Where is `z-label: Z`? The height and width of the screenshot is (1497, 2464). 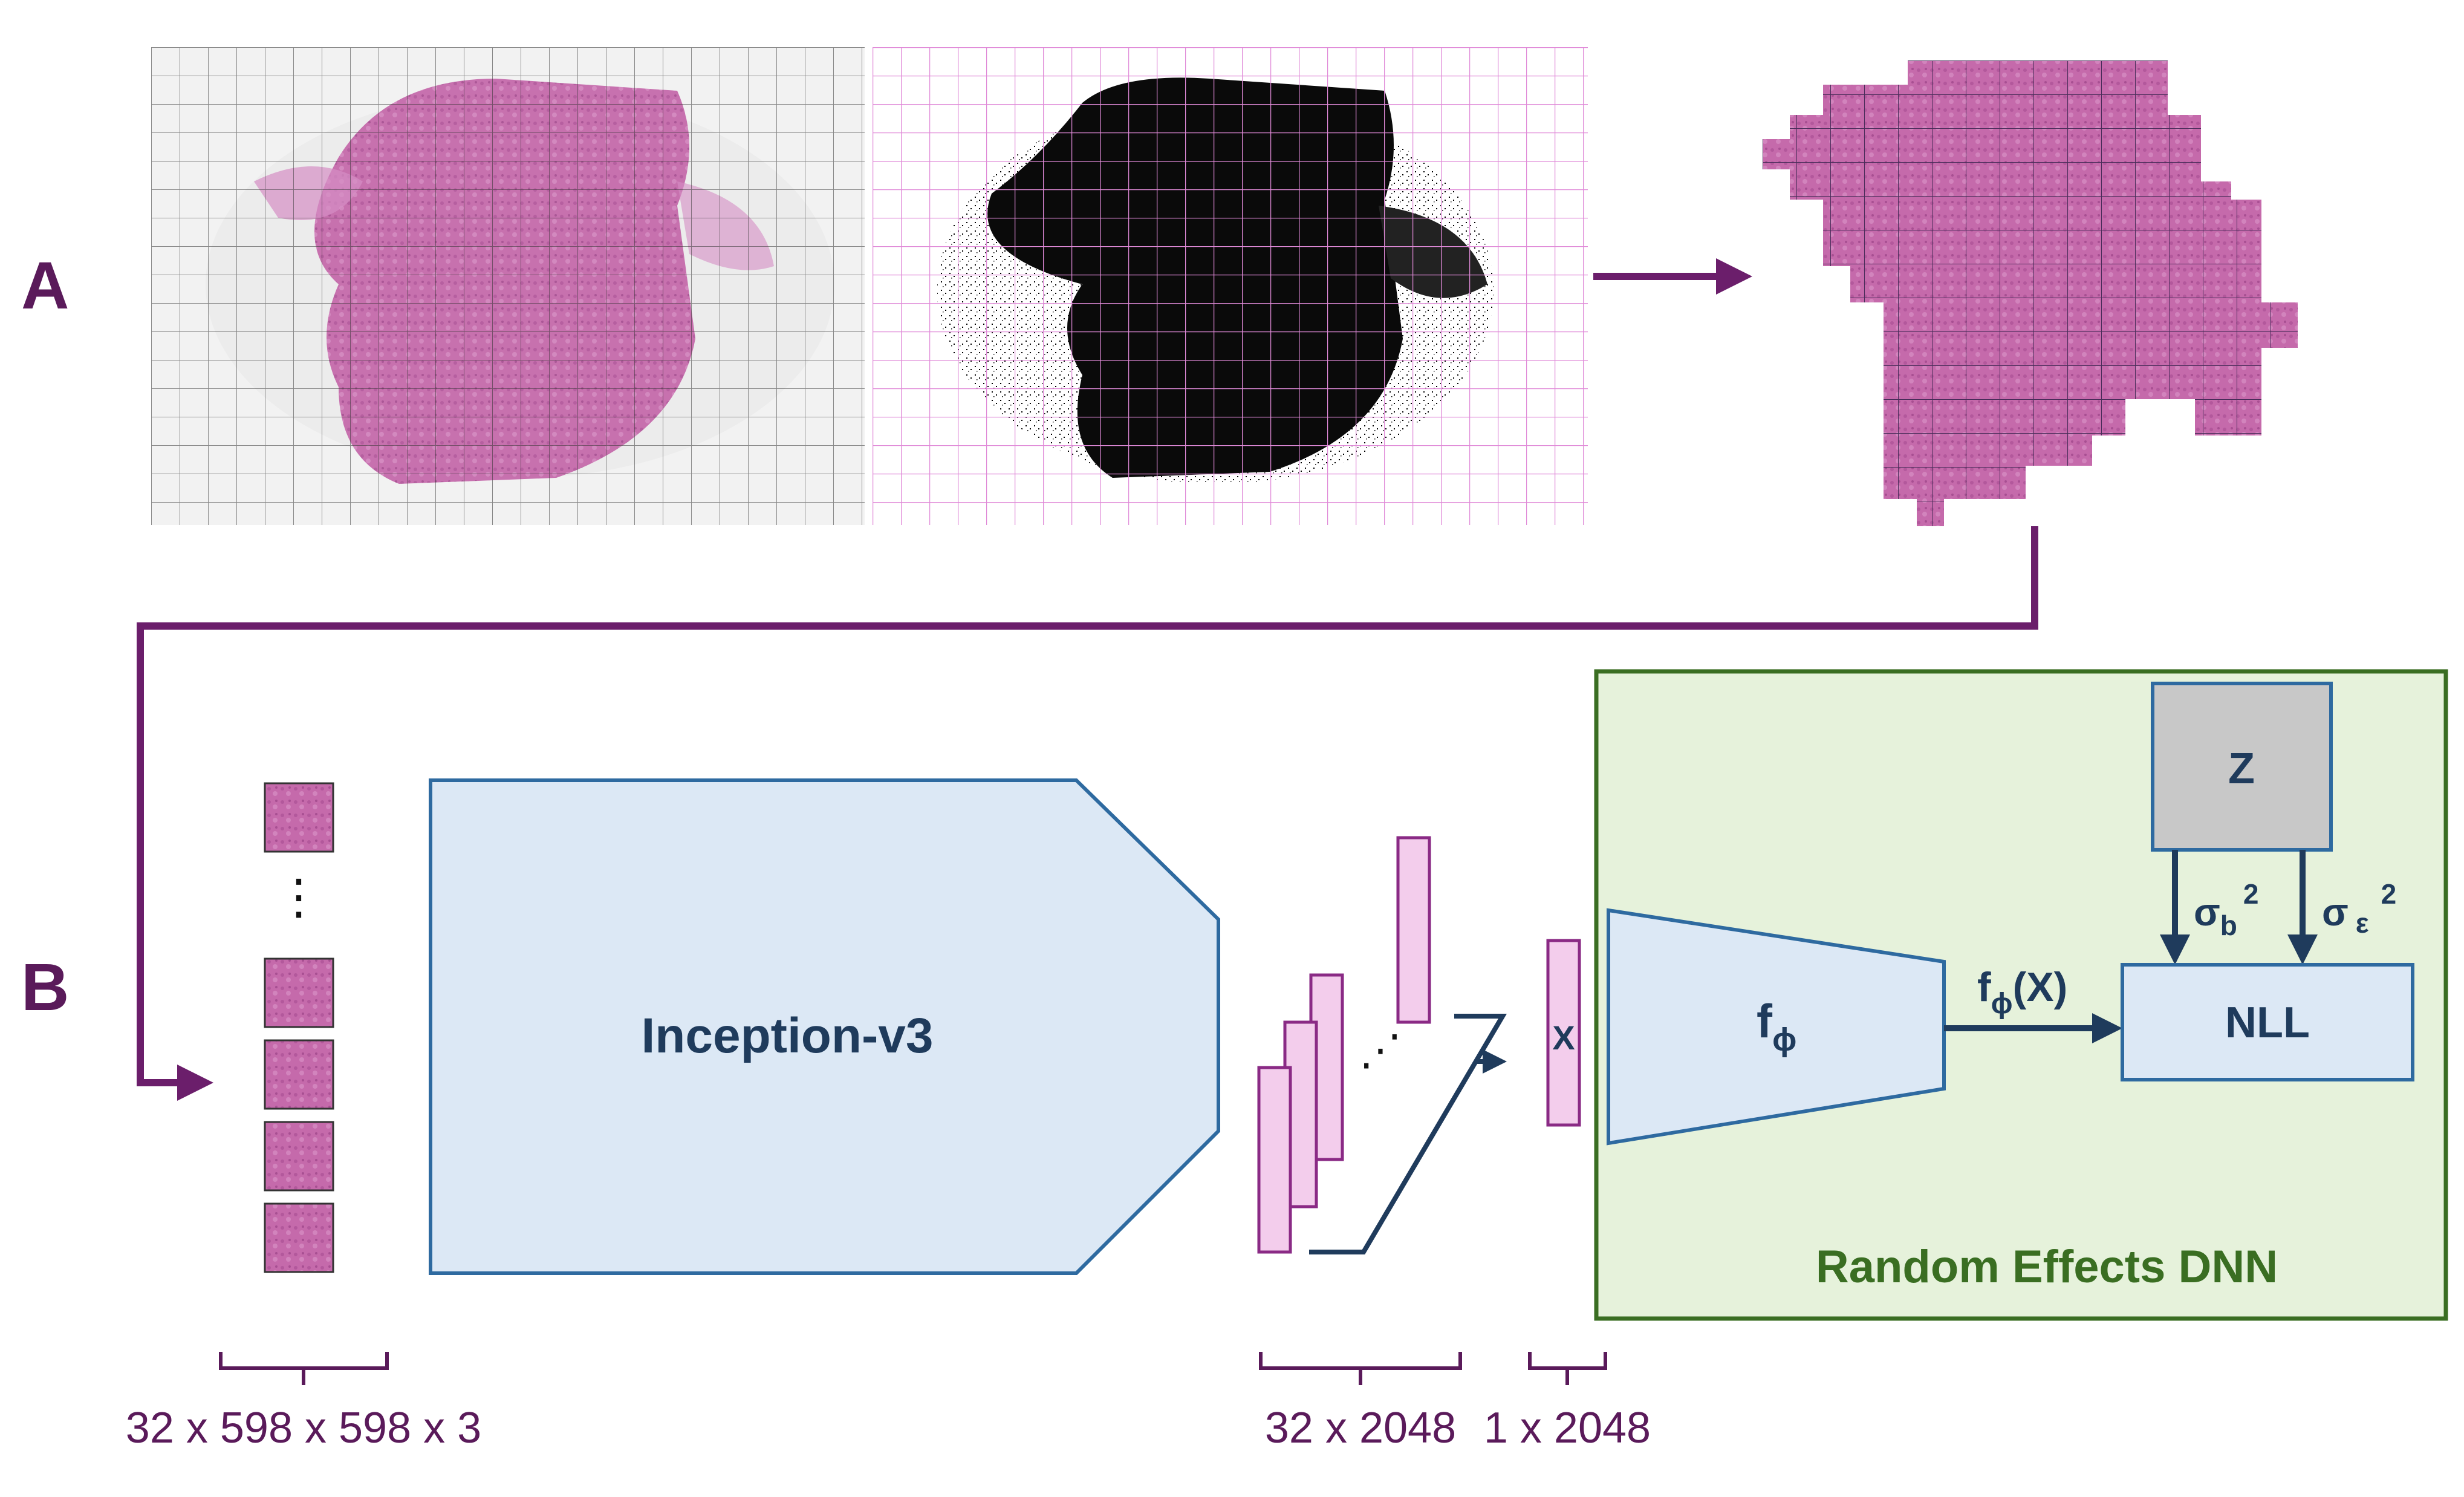
z-label: Z is located at coordinates (2241, 769).